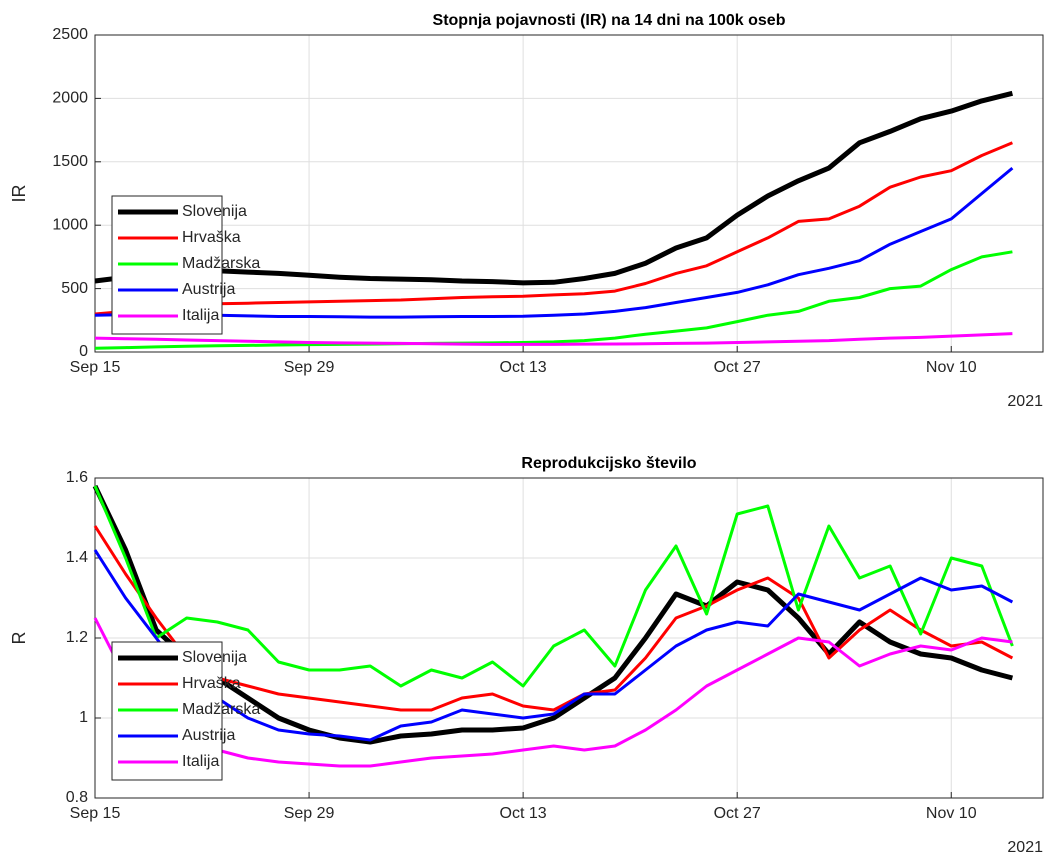  I want to click on y-tick-label: 2000, so click(70, 98).